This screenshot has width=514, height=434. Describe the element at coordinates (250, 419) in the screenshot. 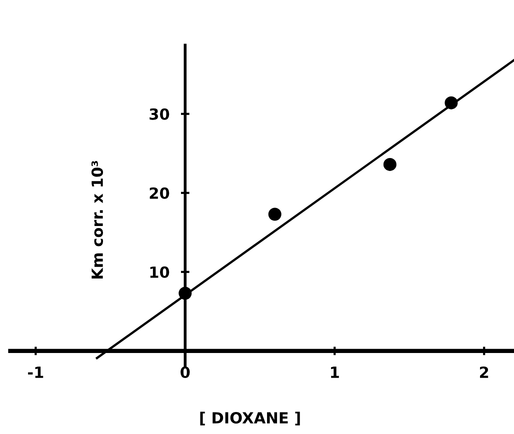

I see `x-axis-title: [ DIOXANE ]` at that location.